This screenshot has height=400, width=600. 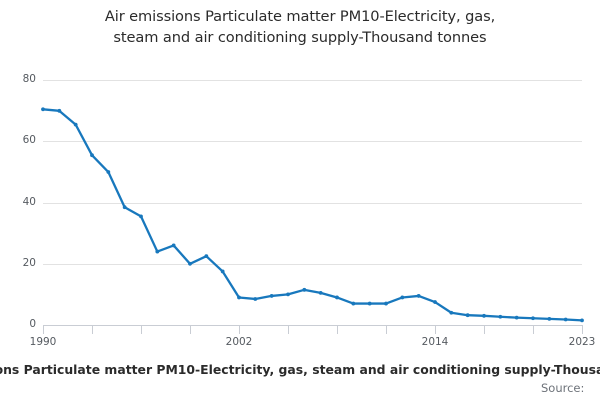 What do you see at coordinates (582, 342) in the screenshot?
I see `x-tick-label: 2023` at bounding box center [582, 342].